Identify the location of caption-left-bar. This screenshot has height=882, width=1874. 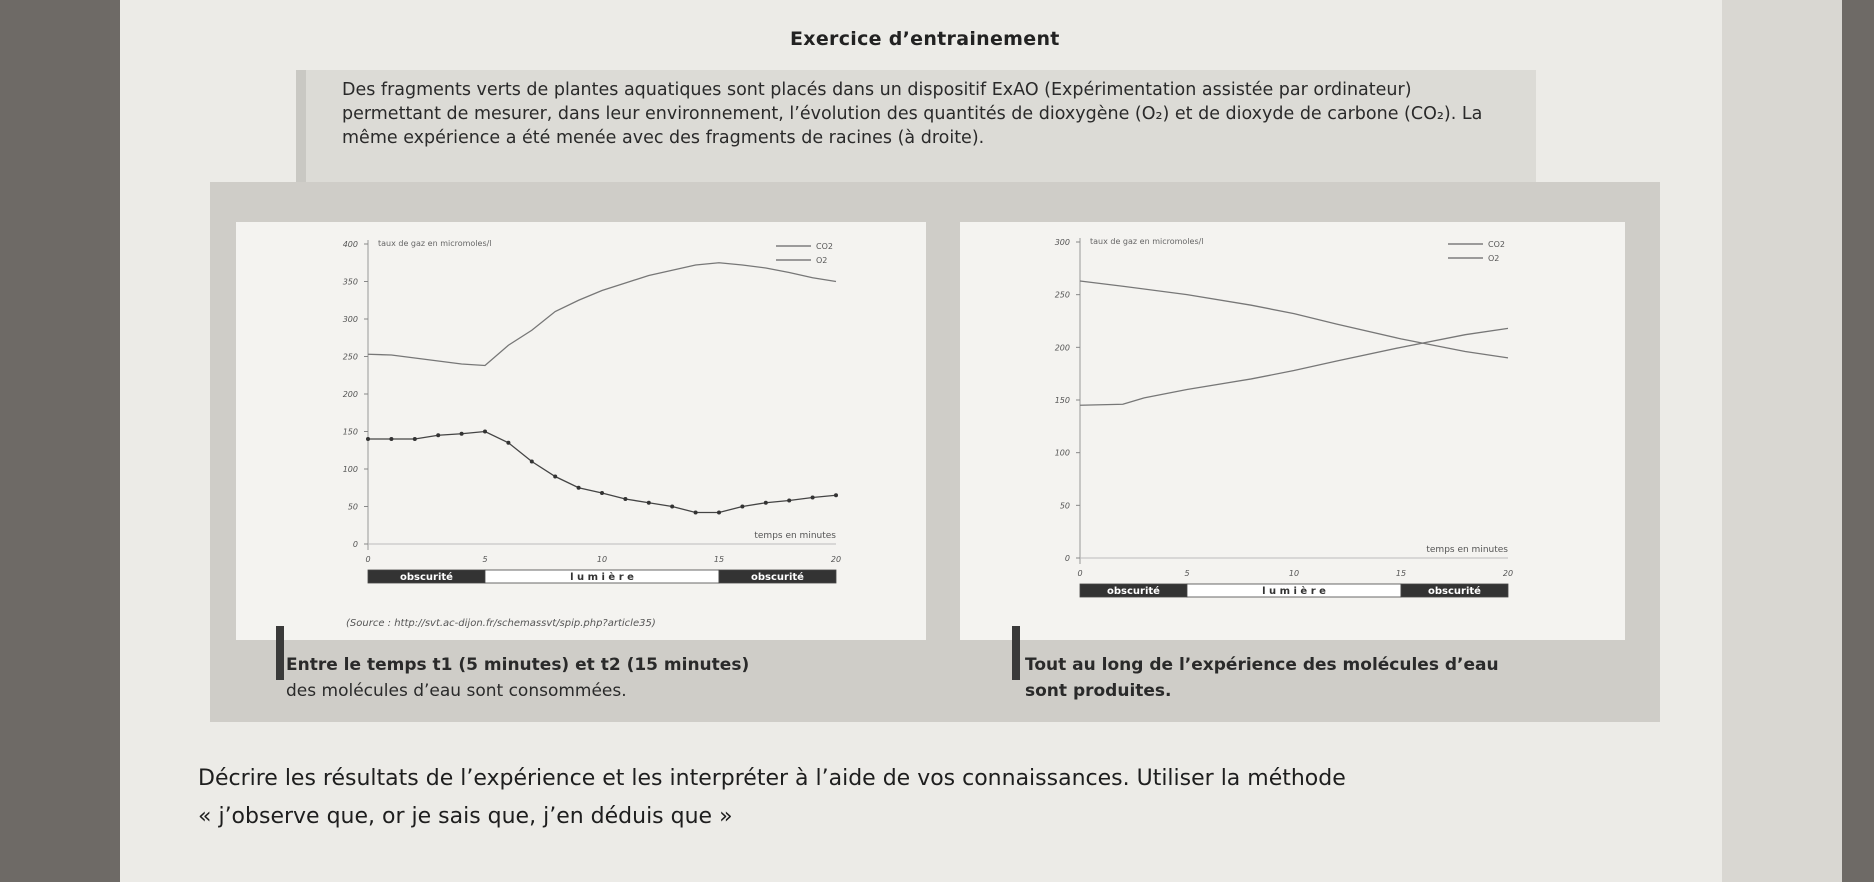
(280, 653).